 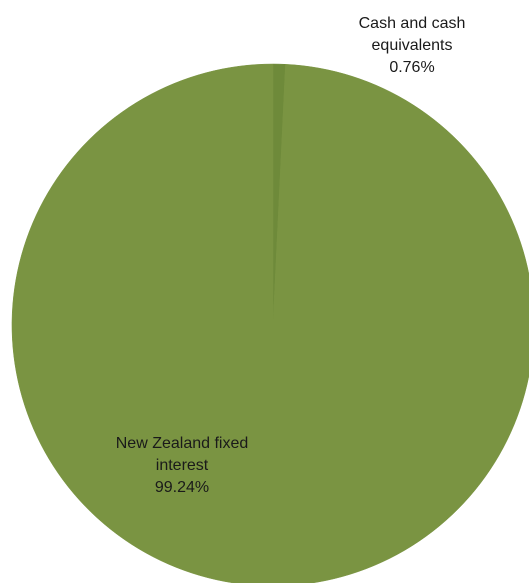 What do you see at coordinates (182, 487) in the screenshot?
I see `data-label-line: 99.24%` at bounding box center [182, 487].